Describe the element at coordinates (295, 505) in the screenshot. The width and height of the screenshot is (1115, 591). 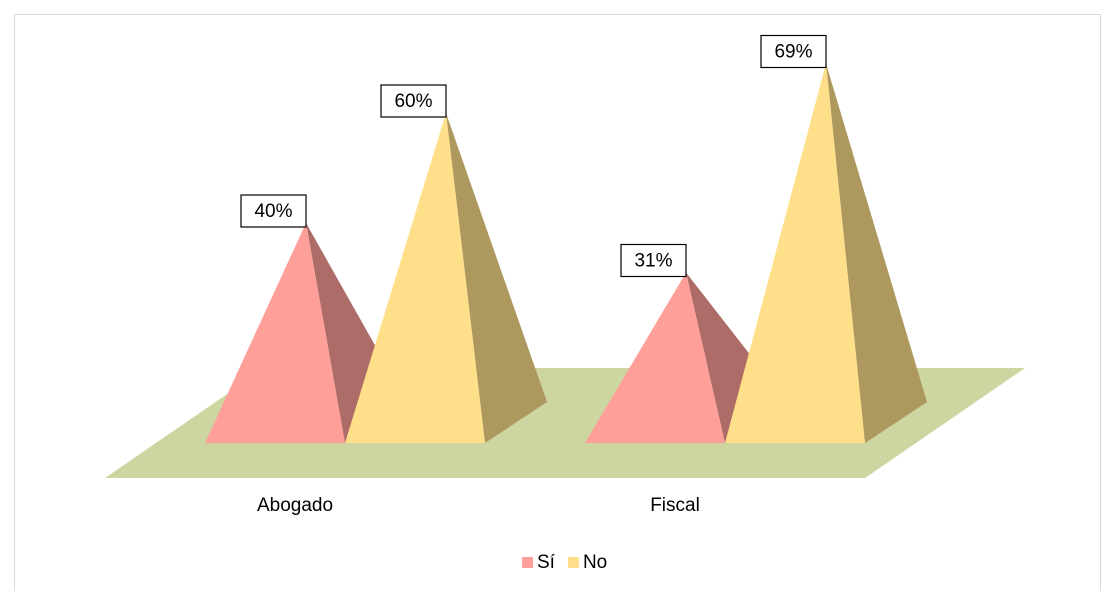
I see `x-tick-label: Abogado` at that location.